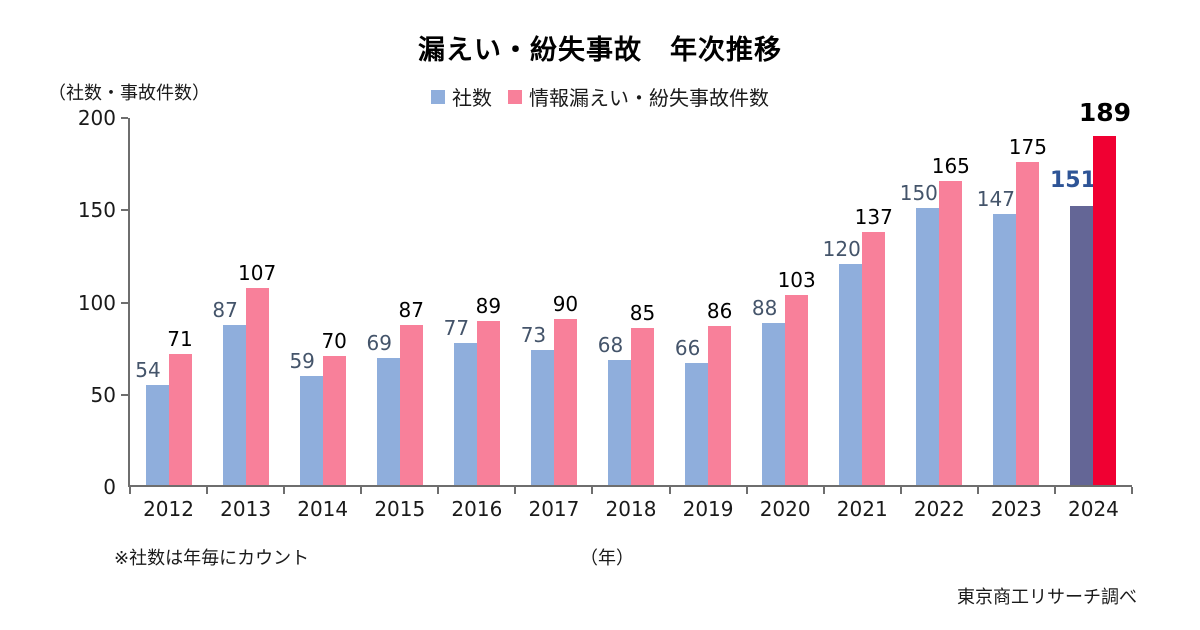 This screenshot has height=630, width=1200. I want to click on incident-value-label: 165, so click(950, 165).